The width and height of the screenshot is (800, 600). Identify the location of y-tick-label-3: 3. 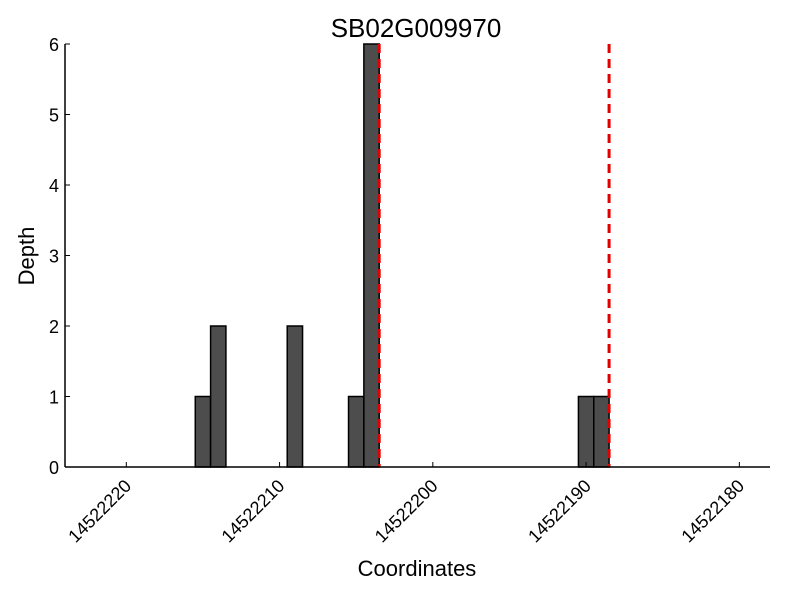
(54, 257).